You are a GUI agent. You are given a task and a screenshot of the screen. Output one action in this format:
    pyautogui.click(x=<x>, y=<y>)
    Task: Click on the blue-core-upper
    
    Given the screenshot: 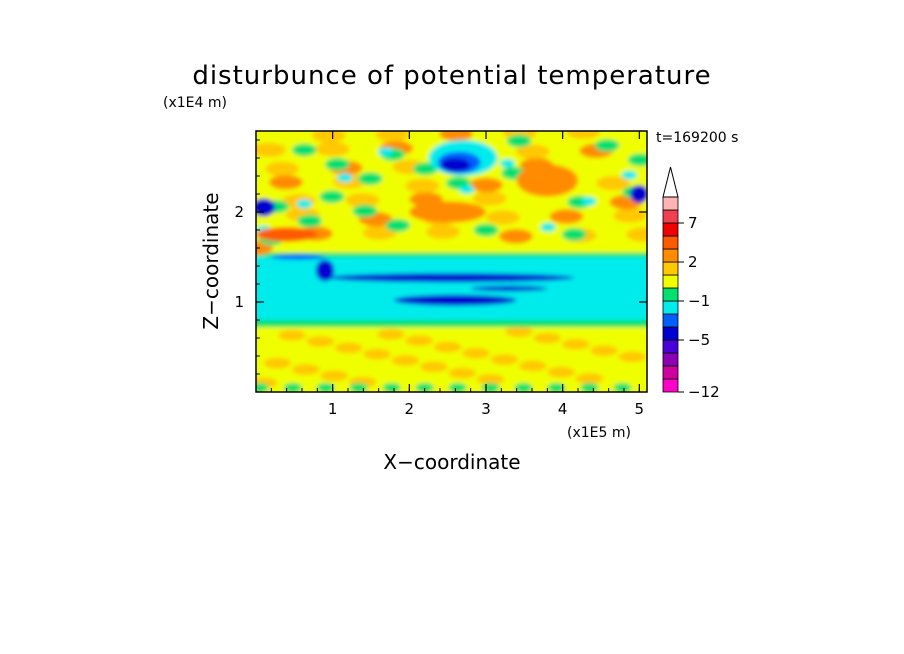 What is the action you would take?
    pyautogui.click(x=451, y=278)
    